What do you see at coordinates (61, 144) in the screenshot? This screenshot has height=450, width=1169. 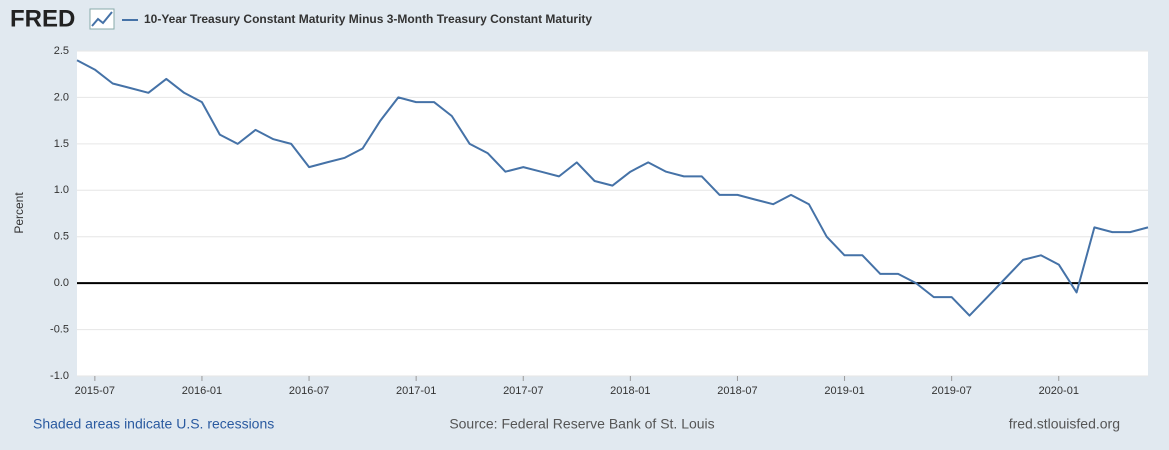 I see `y-tick-label: 1.5` at bounding box center [61, 144].